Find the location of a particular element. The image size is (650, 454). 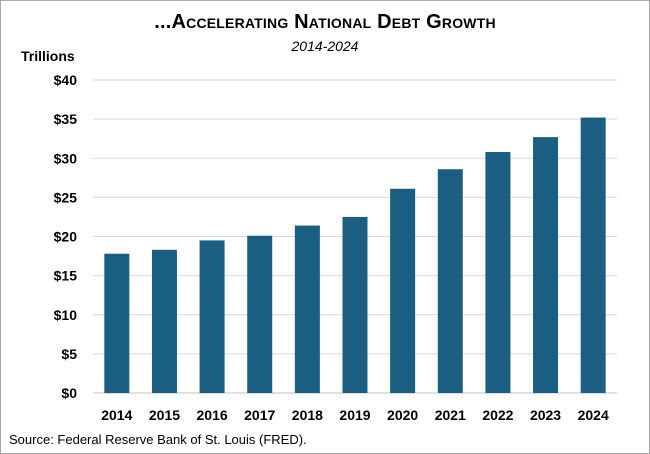

y-axis-unit-label: Trillions is located at coordinates (48, 56).